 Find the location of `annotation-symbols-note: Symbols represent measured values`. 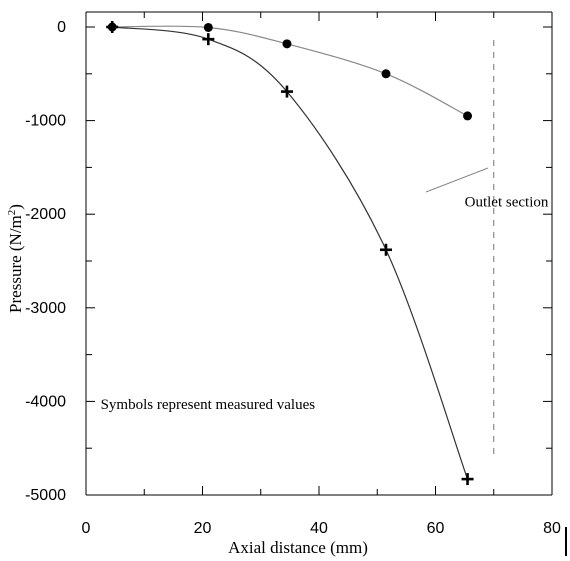

annotation-symbols-note: Symbols represent measured values is located at coordinates (208, 405).